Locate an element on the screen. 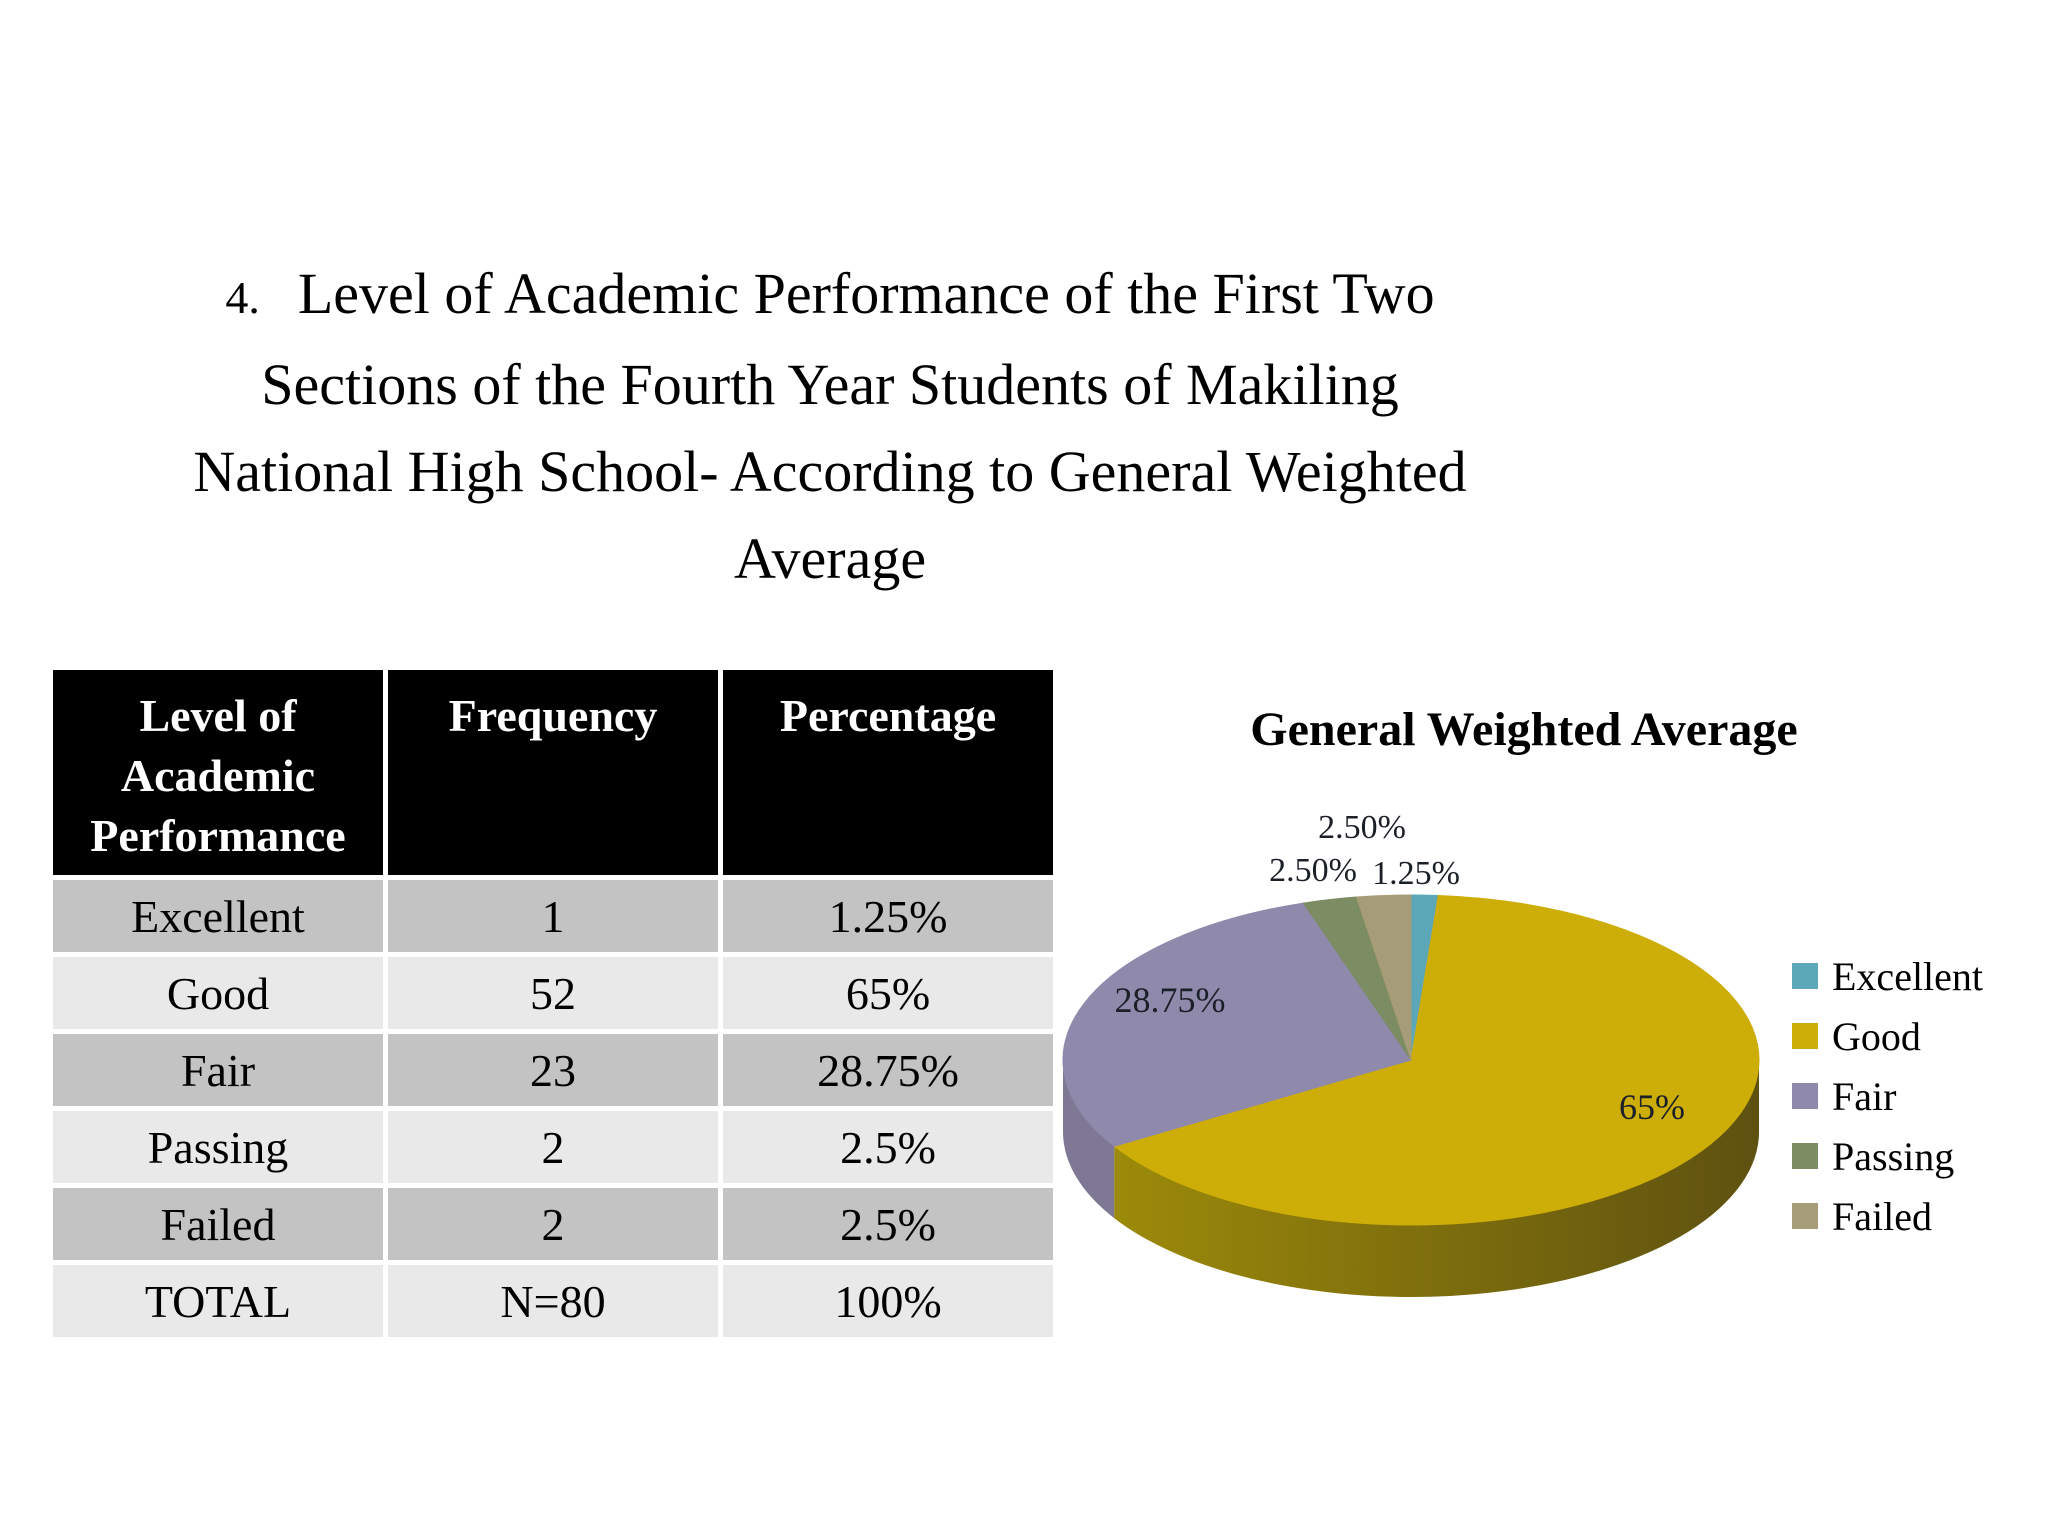 The height and width of the screenshot is (1536, 2048). table-cell: Passing is located at coordinates (218, 1147).